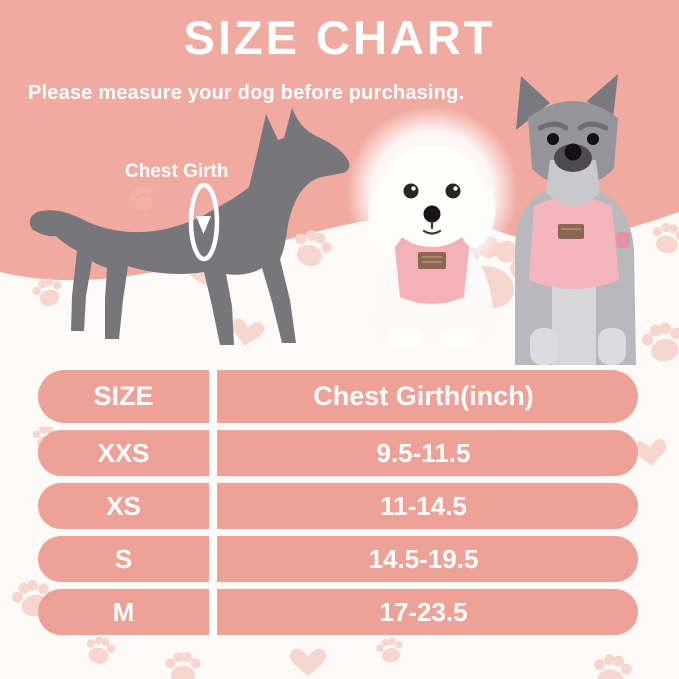 The image size is (679, 679). I want to click on column-header-size: SIZE, so click(123, 396).